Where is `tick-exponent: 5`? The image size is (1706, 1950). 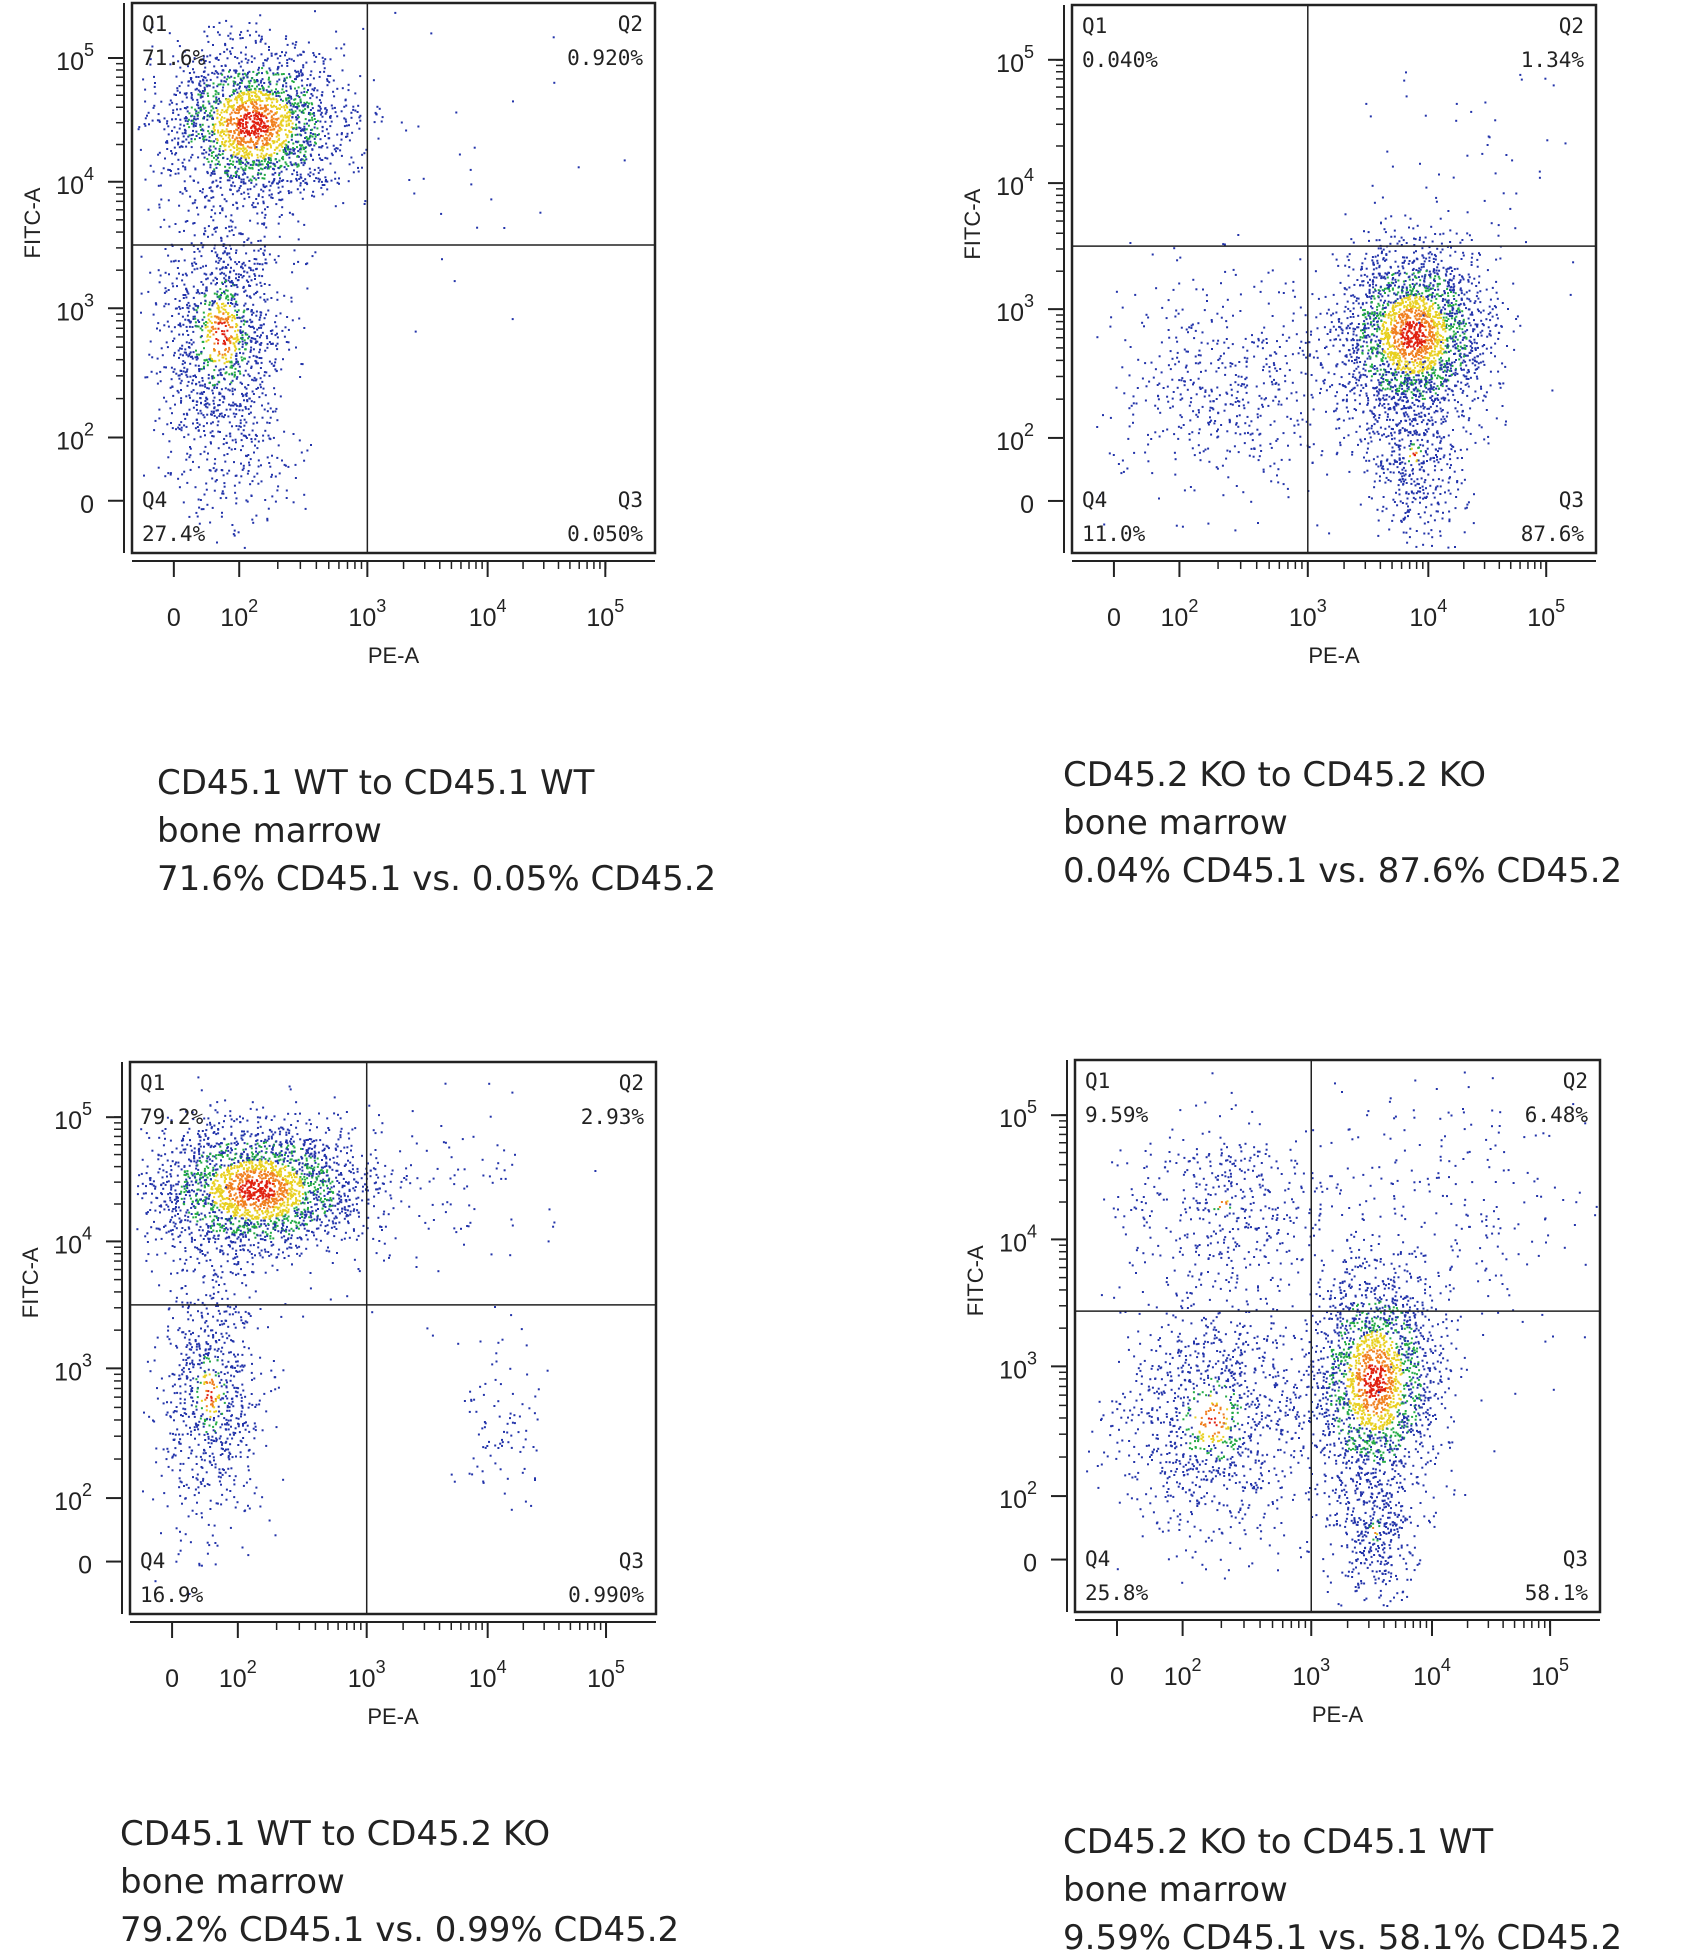
tick-exponent: 5 is located at coordinates (619, 606).